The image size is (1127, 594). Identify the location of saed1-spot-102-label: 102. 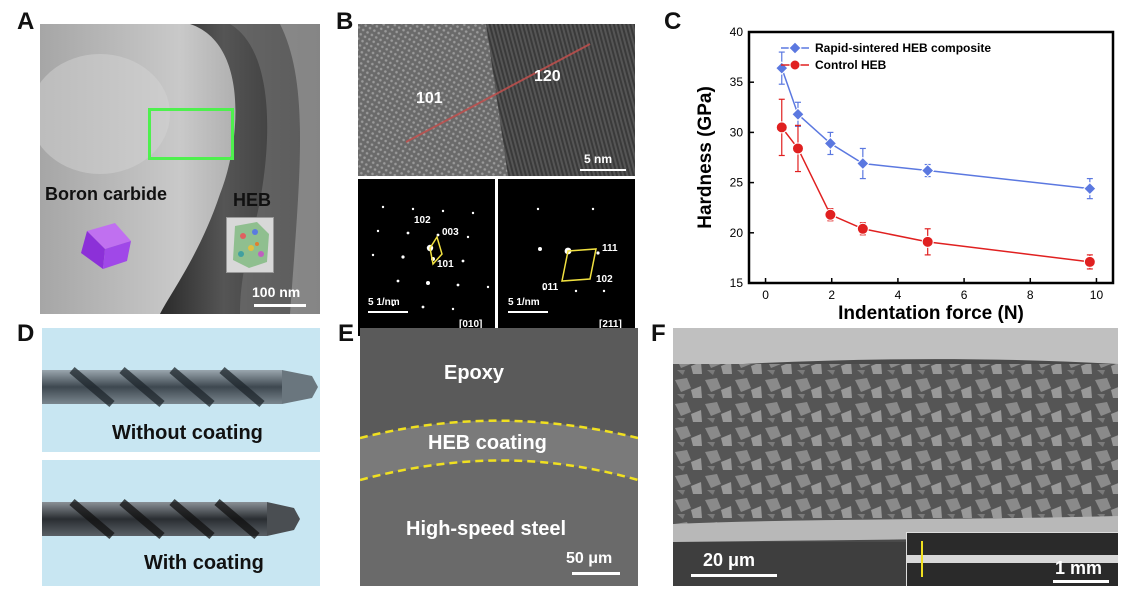
(422, 220).